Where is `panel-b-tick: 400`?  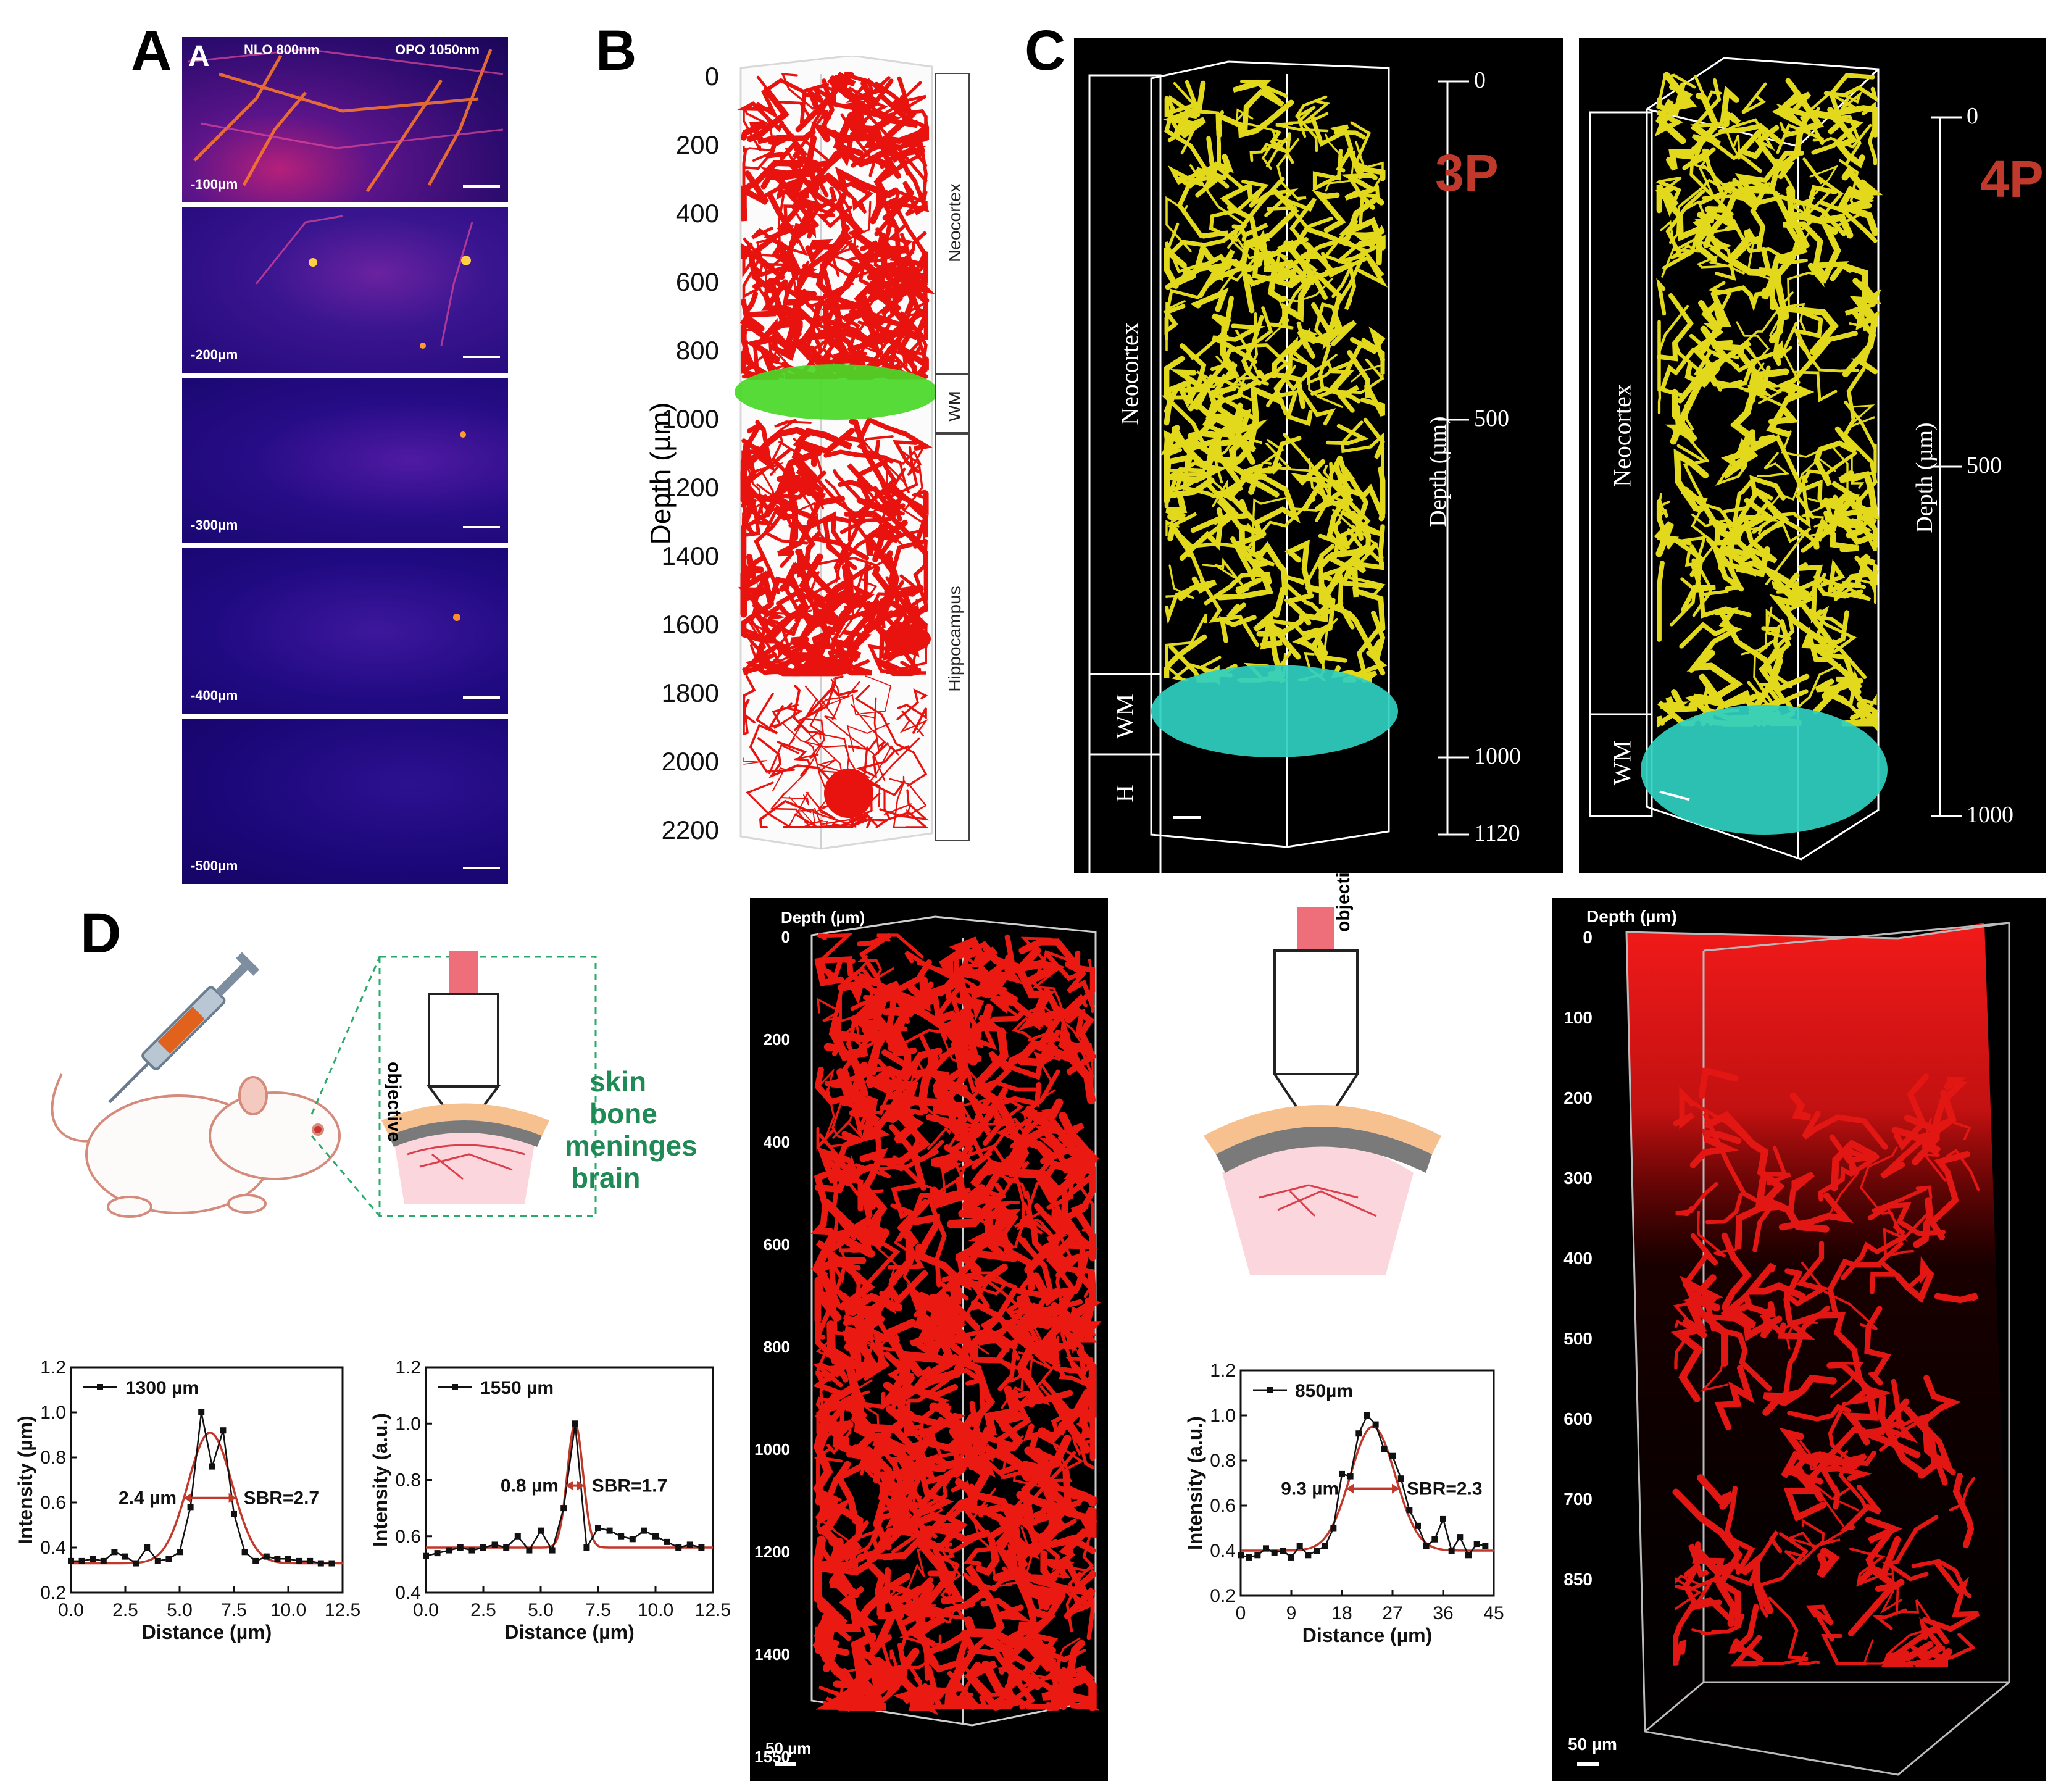
panel-b-tick: 400 is located at coordinates (697, 213).